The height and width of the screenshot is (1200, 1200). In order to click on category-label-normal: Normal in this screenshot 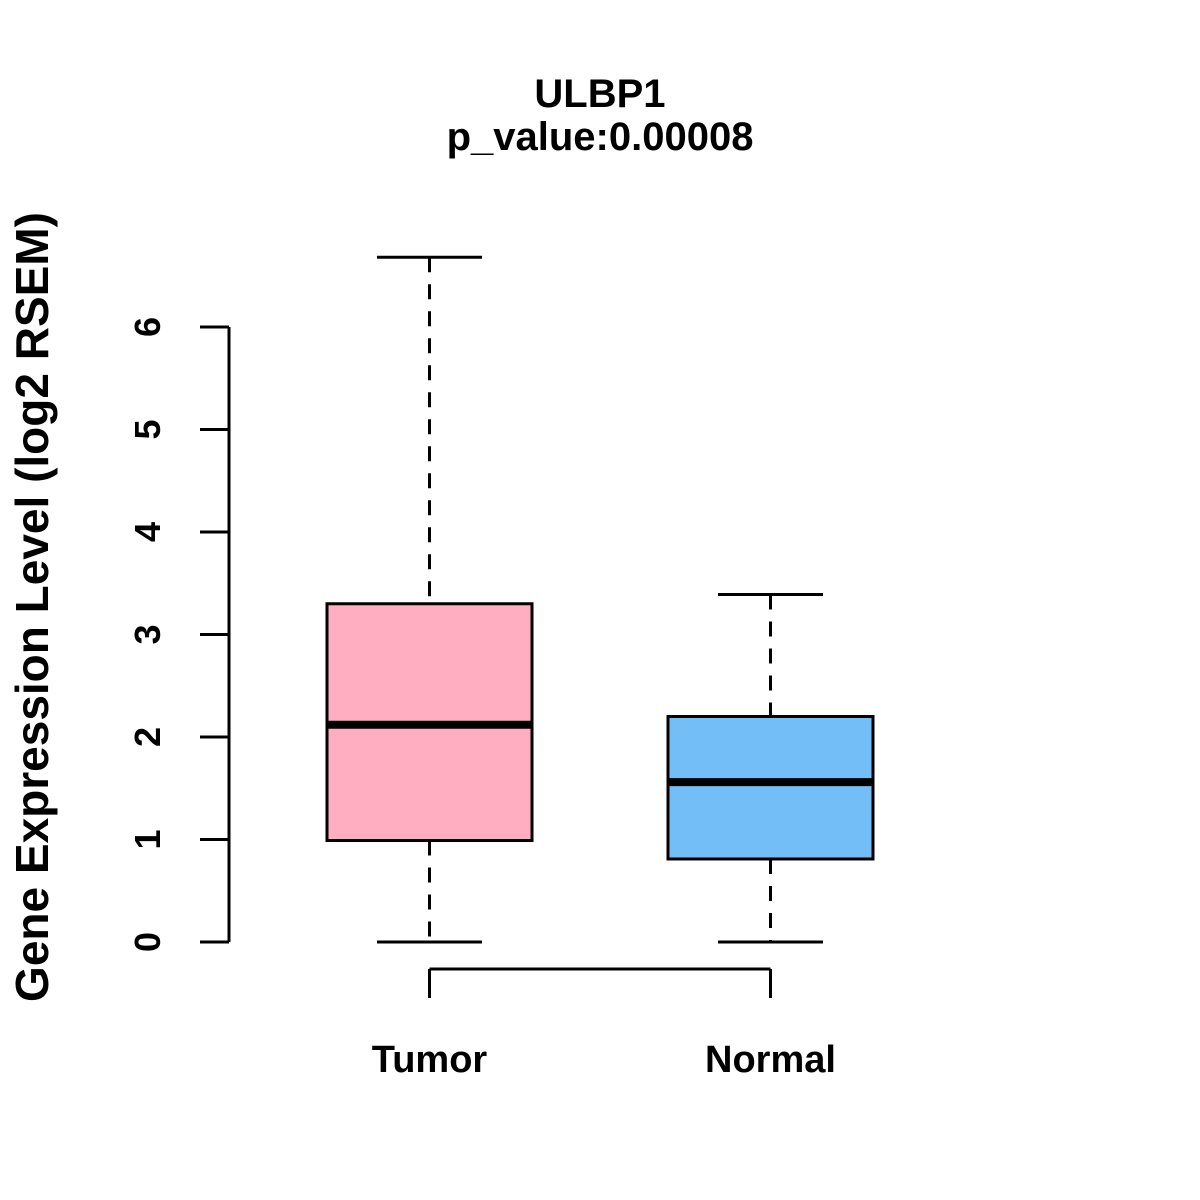, I will do `click(770, 1060)`.